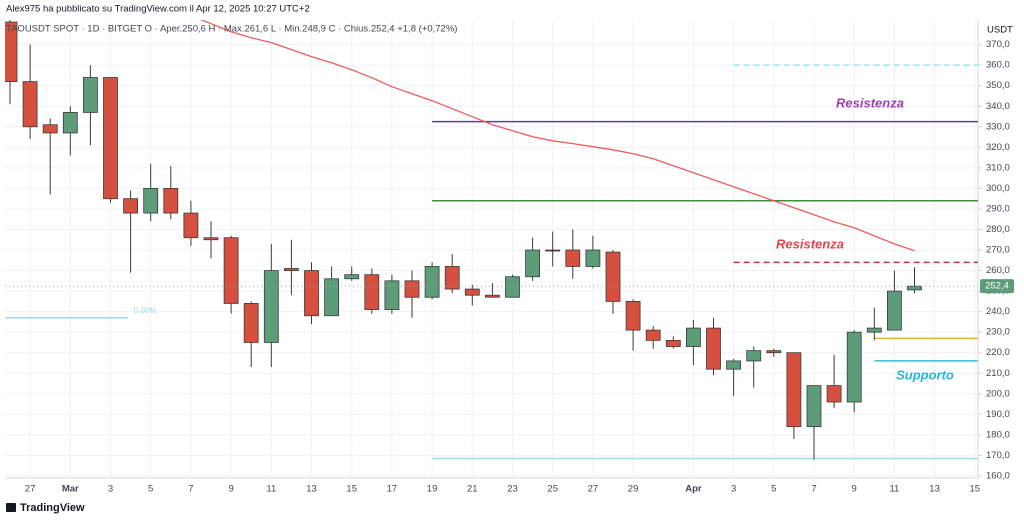 The height and width of the screenshot is (520, 1024). What do you see at coordinates (998, 352) in the screenshot?
I see `y-tick-label: 220,0` at bounding box center [998, 352].